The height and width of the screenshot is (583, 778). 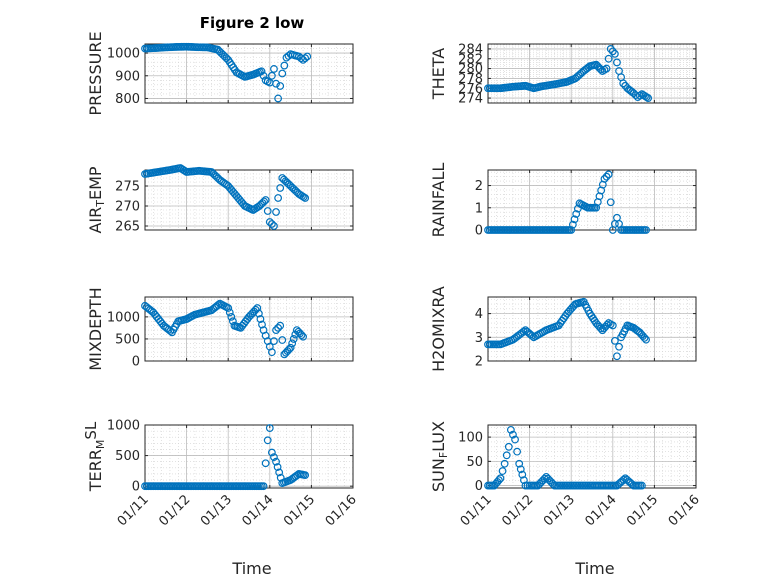 What do you see at coordinates (470, 49) in the screenshot?
I see `y-tick-label: 284` at bounding box center [470, 49].